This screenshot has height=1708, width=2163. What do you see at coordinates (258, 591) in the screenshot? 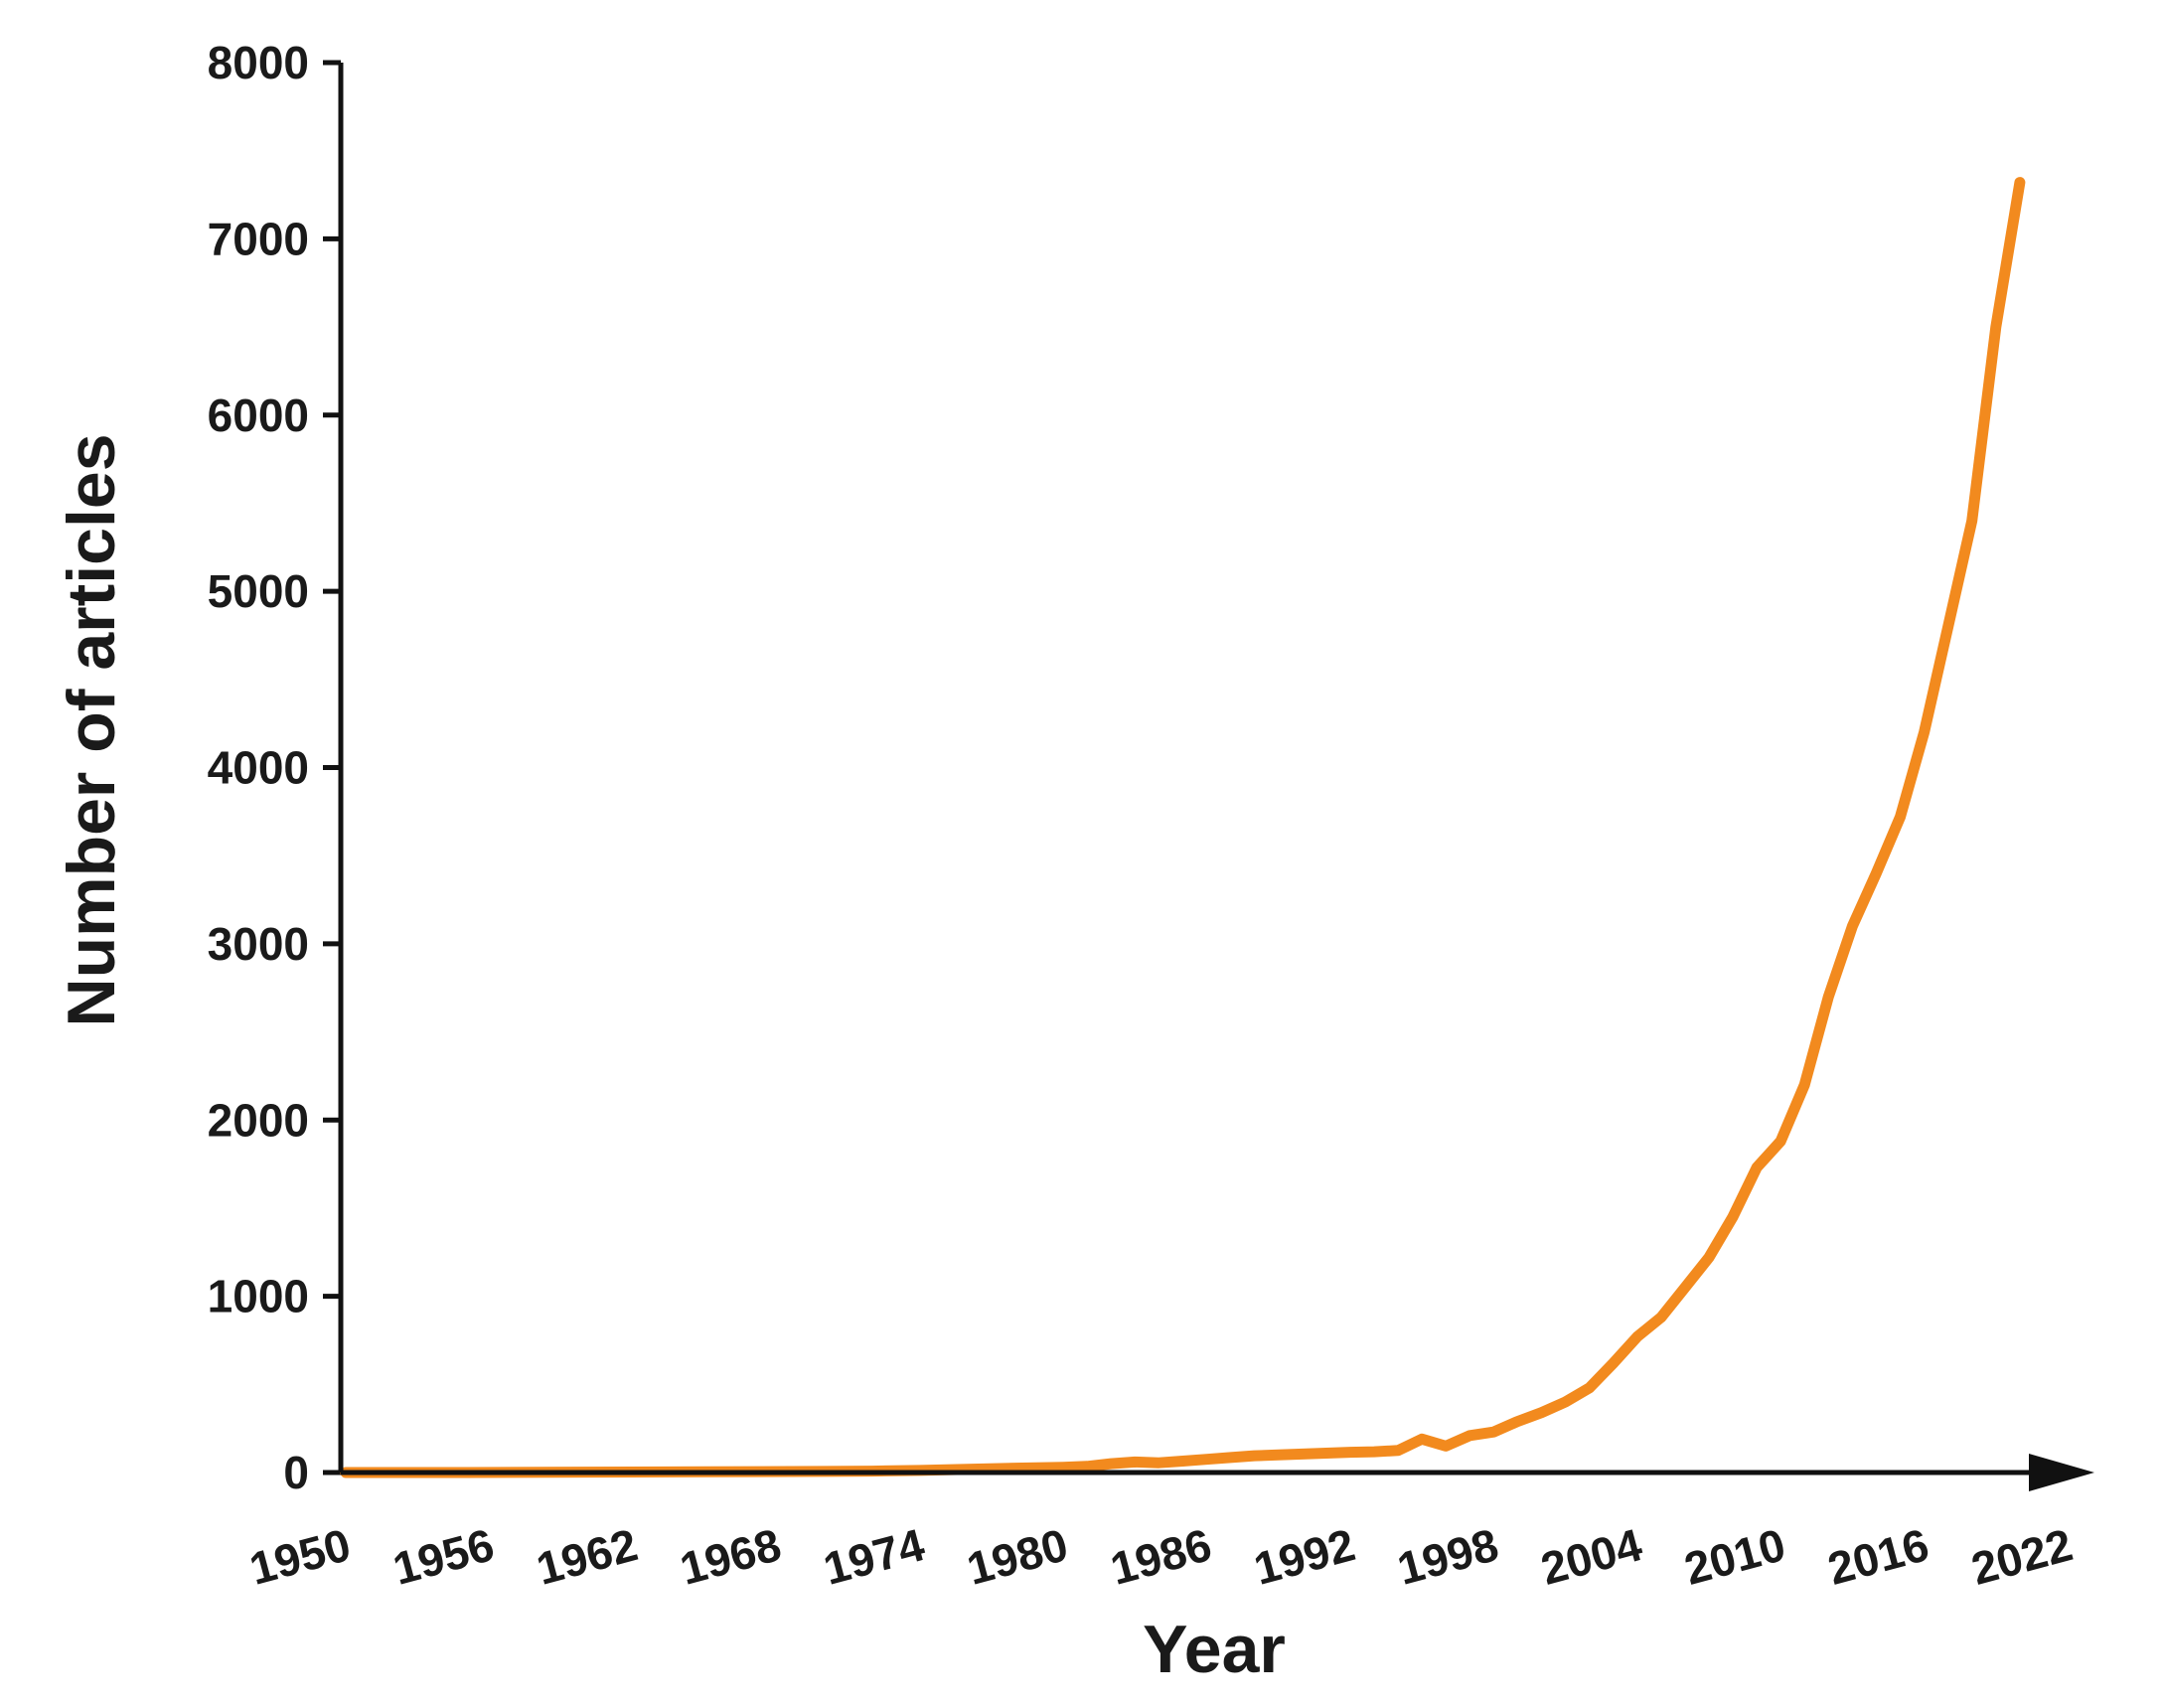
I see `y-tick-label: 5000` at bounding box center [258, 591].